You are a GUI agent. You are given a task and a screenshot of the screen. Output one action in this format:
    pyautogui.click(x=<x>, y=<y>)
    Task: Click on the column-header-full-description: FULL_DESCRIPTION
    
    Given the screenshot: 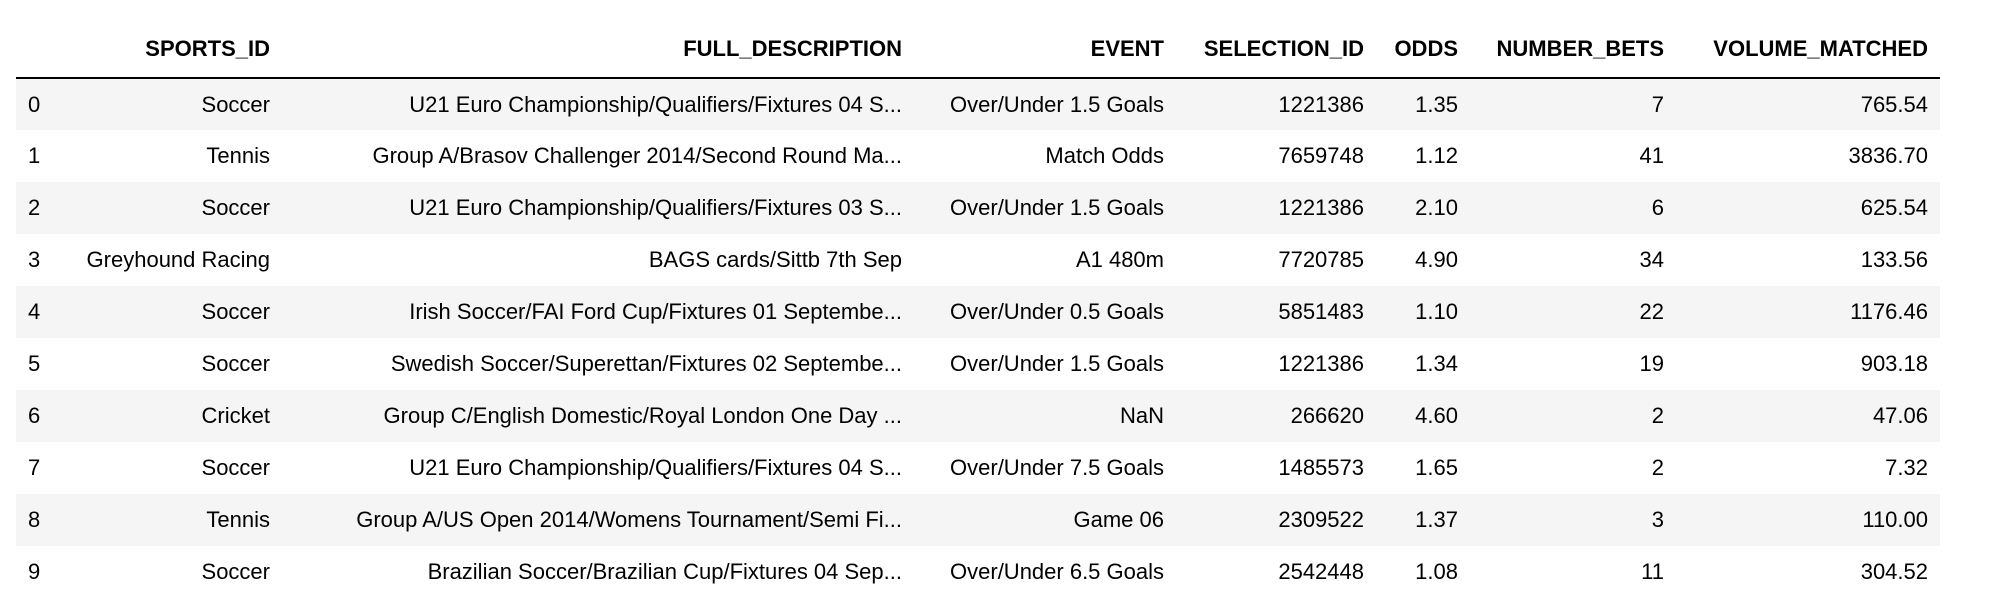 What is the action you would take?
    pyautogui.click(x=598, y=49)
    